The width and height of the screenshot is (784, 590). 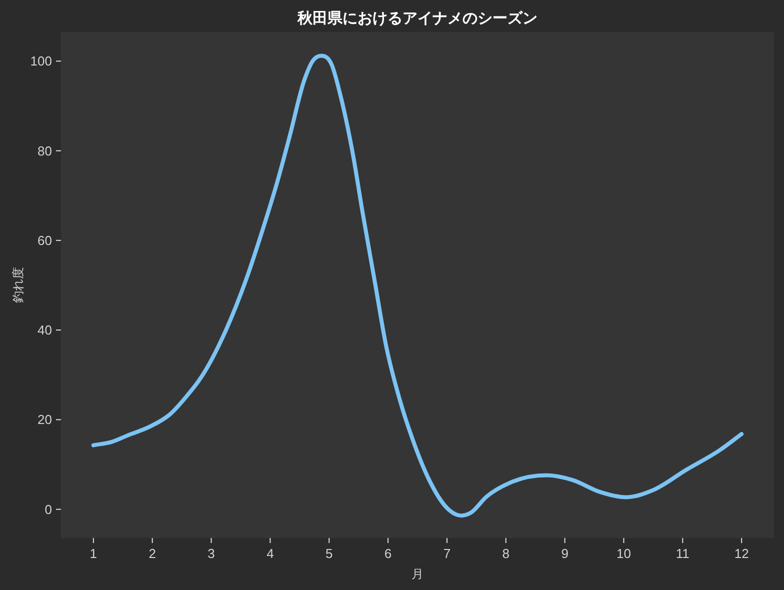 I want to click on x-axis-title: 月, so click(x=418, y=574).